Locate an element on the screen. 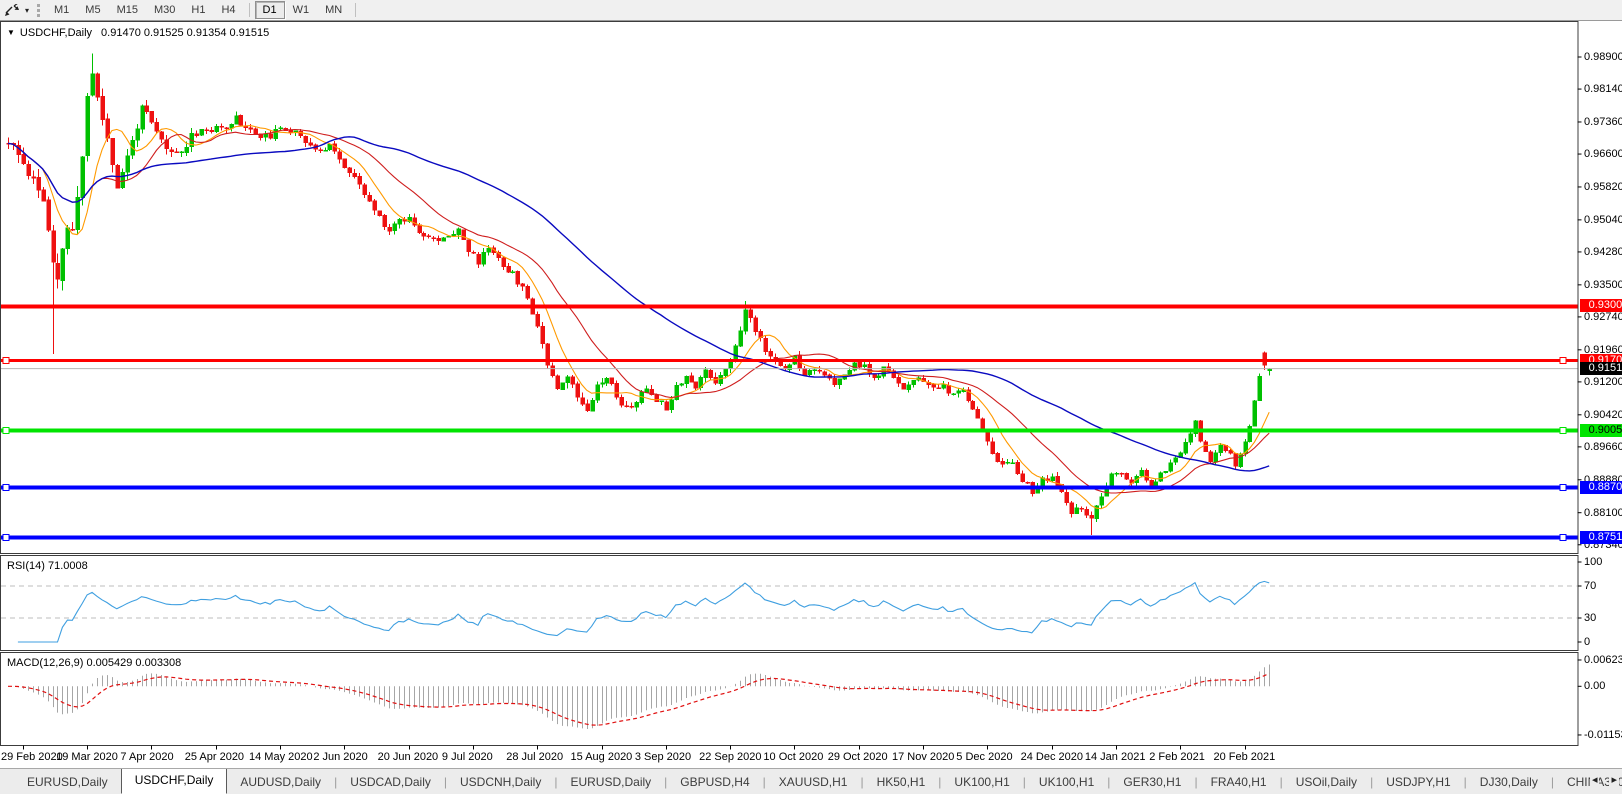  macd-layer is located at coordinates (639, 697).